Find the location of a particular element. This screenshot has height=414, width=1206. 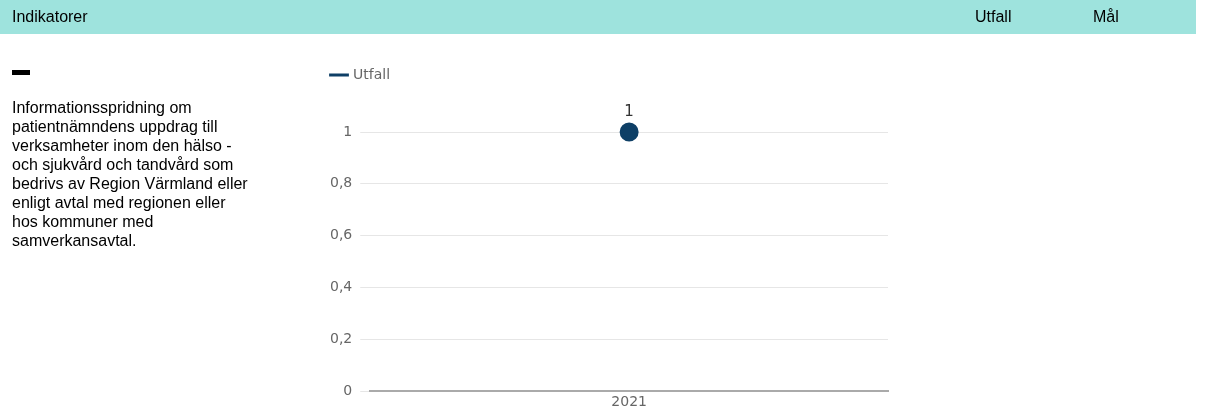

y-tick-label: 1 is located at coordinates (348, 130).